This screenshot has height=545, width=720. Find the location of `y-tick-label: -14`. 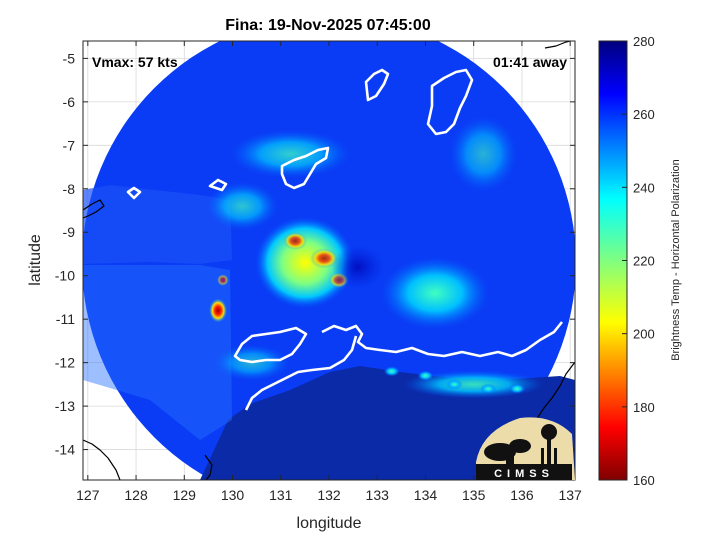

y-tick-label: -14 is located at coordinates (65, 450).